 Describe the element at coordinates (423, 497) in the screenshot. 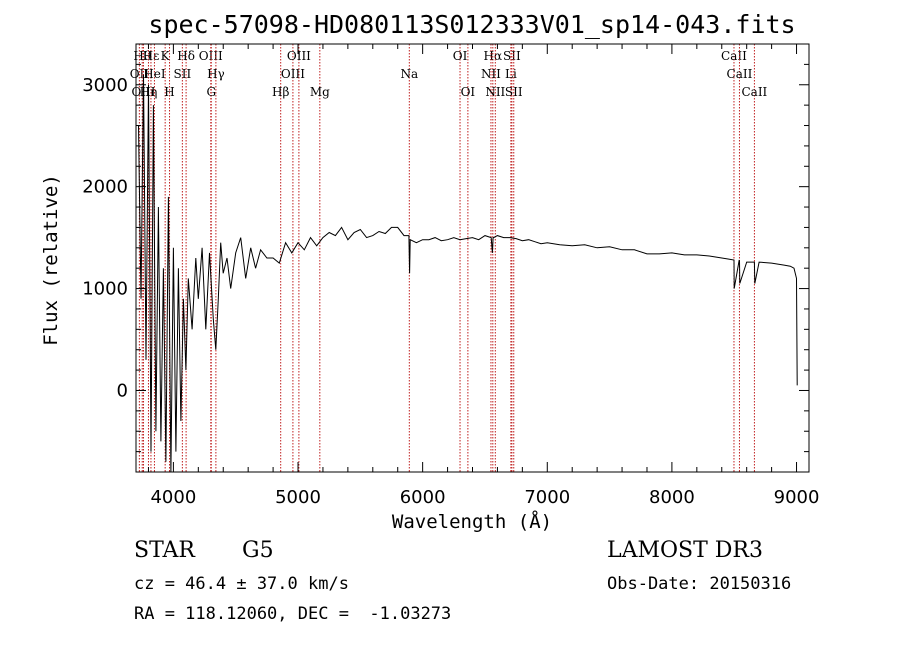

I see `x-tick-label: 6000` at that location.